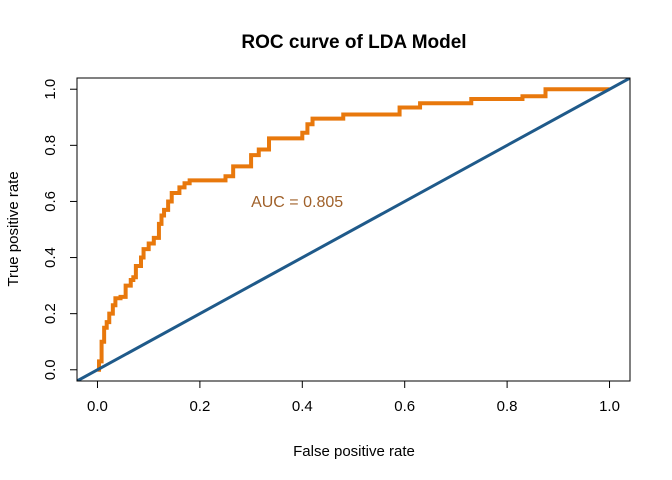 This screenshot has width=672, height=480. Describe the element at coordinates (50, 201) in the screenshot. I see `y-tick-label: 0.6` at that location.